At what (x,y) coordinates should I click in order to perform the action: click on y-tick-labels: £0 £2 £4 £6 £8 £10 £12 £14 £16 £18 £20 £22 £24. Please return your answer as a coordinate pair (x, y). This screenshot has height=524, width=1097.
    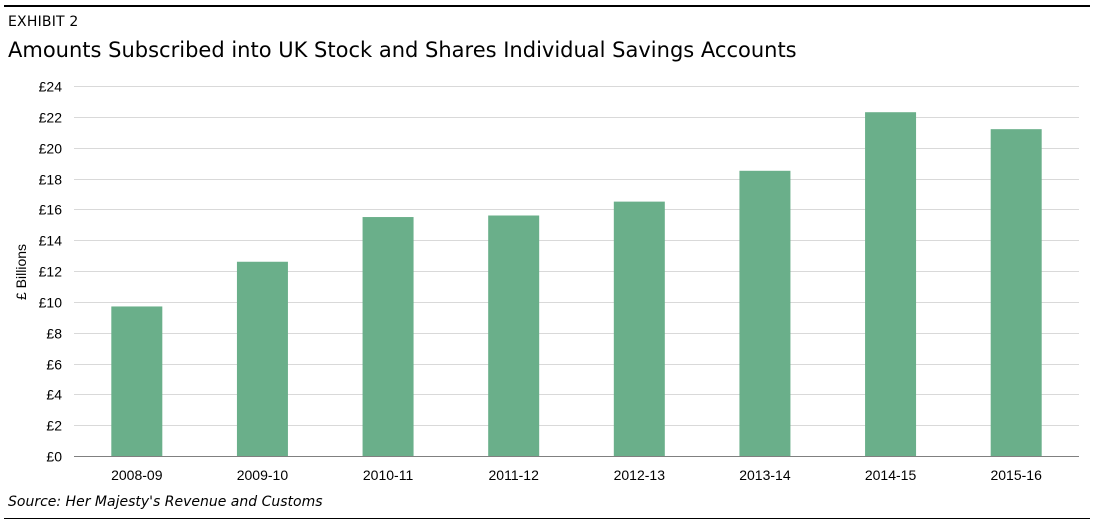
    Looking at the image, I should click on (51, 272).